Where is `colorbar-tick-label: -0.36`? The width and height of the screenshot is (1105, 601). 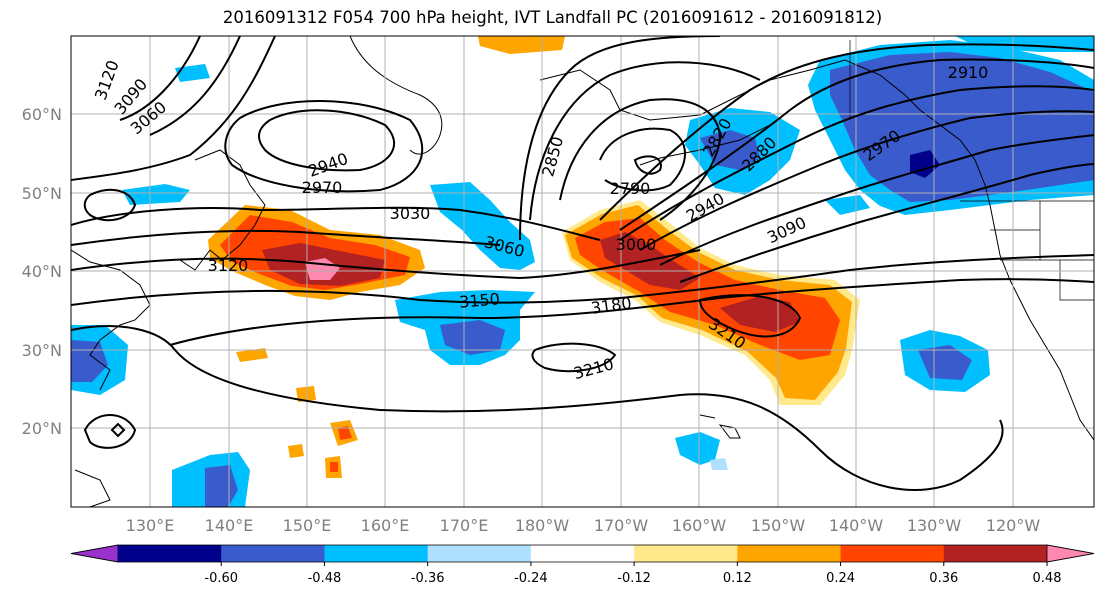 colorbar-tick-label: -0.36 is located at coordinates (428, 578).